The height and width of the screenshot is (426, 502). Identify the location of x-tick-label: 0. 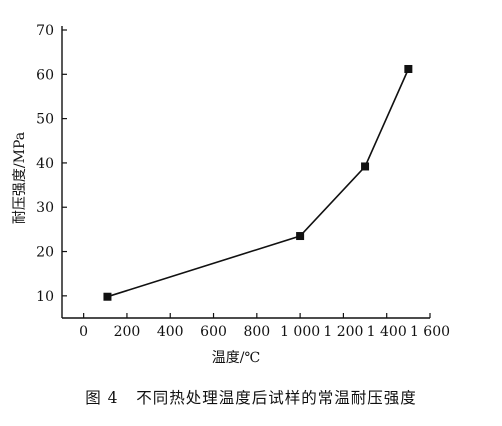
(83, 332).